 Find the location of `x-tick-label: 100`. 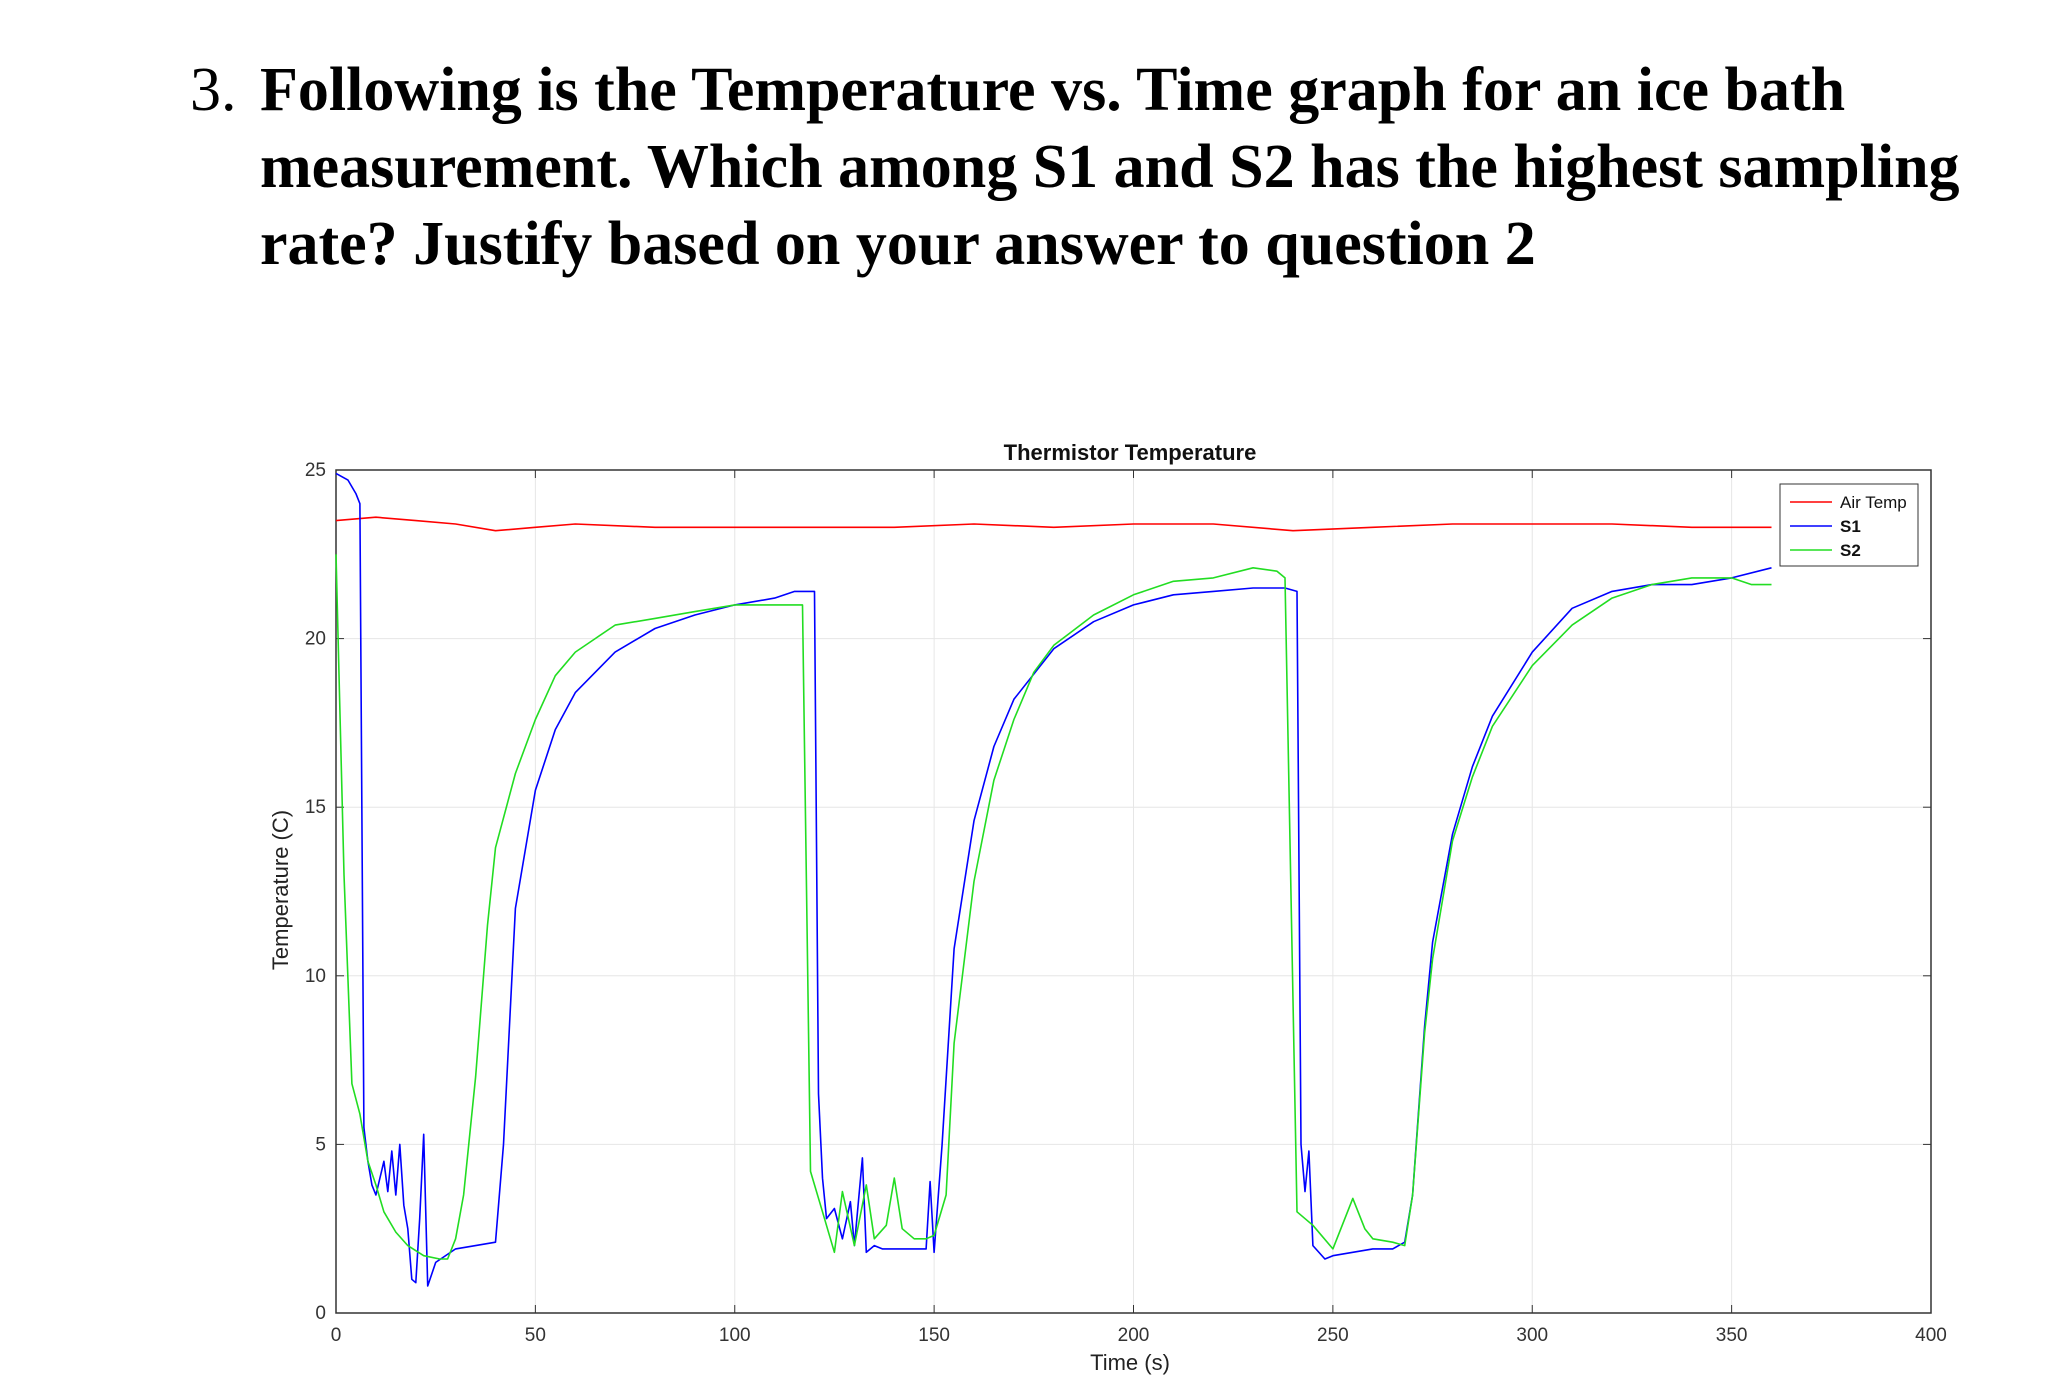

x-tick-label: 100 is located at coordinates (735, 1335).